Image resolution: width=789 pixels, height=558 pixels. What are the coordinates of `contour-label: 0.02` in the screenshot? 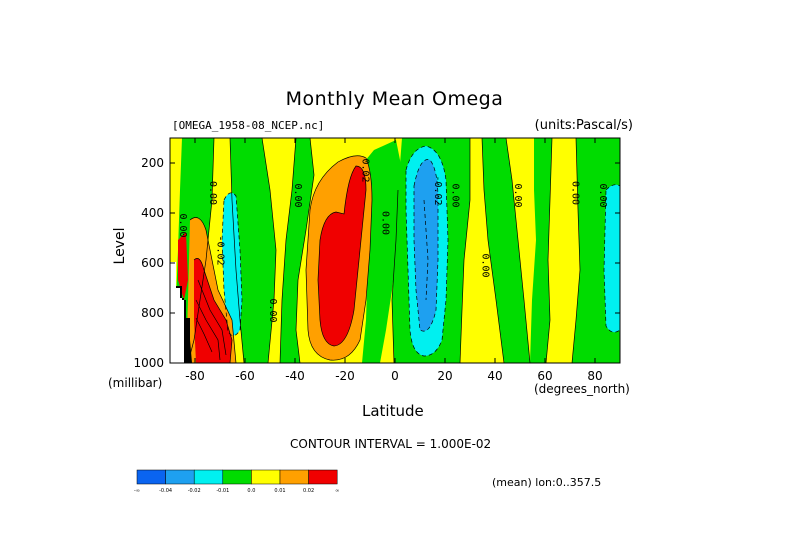 It's located at (365, 170).